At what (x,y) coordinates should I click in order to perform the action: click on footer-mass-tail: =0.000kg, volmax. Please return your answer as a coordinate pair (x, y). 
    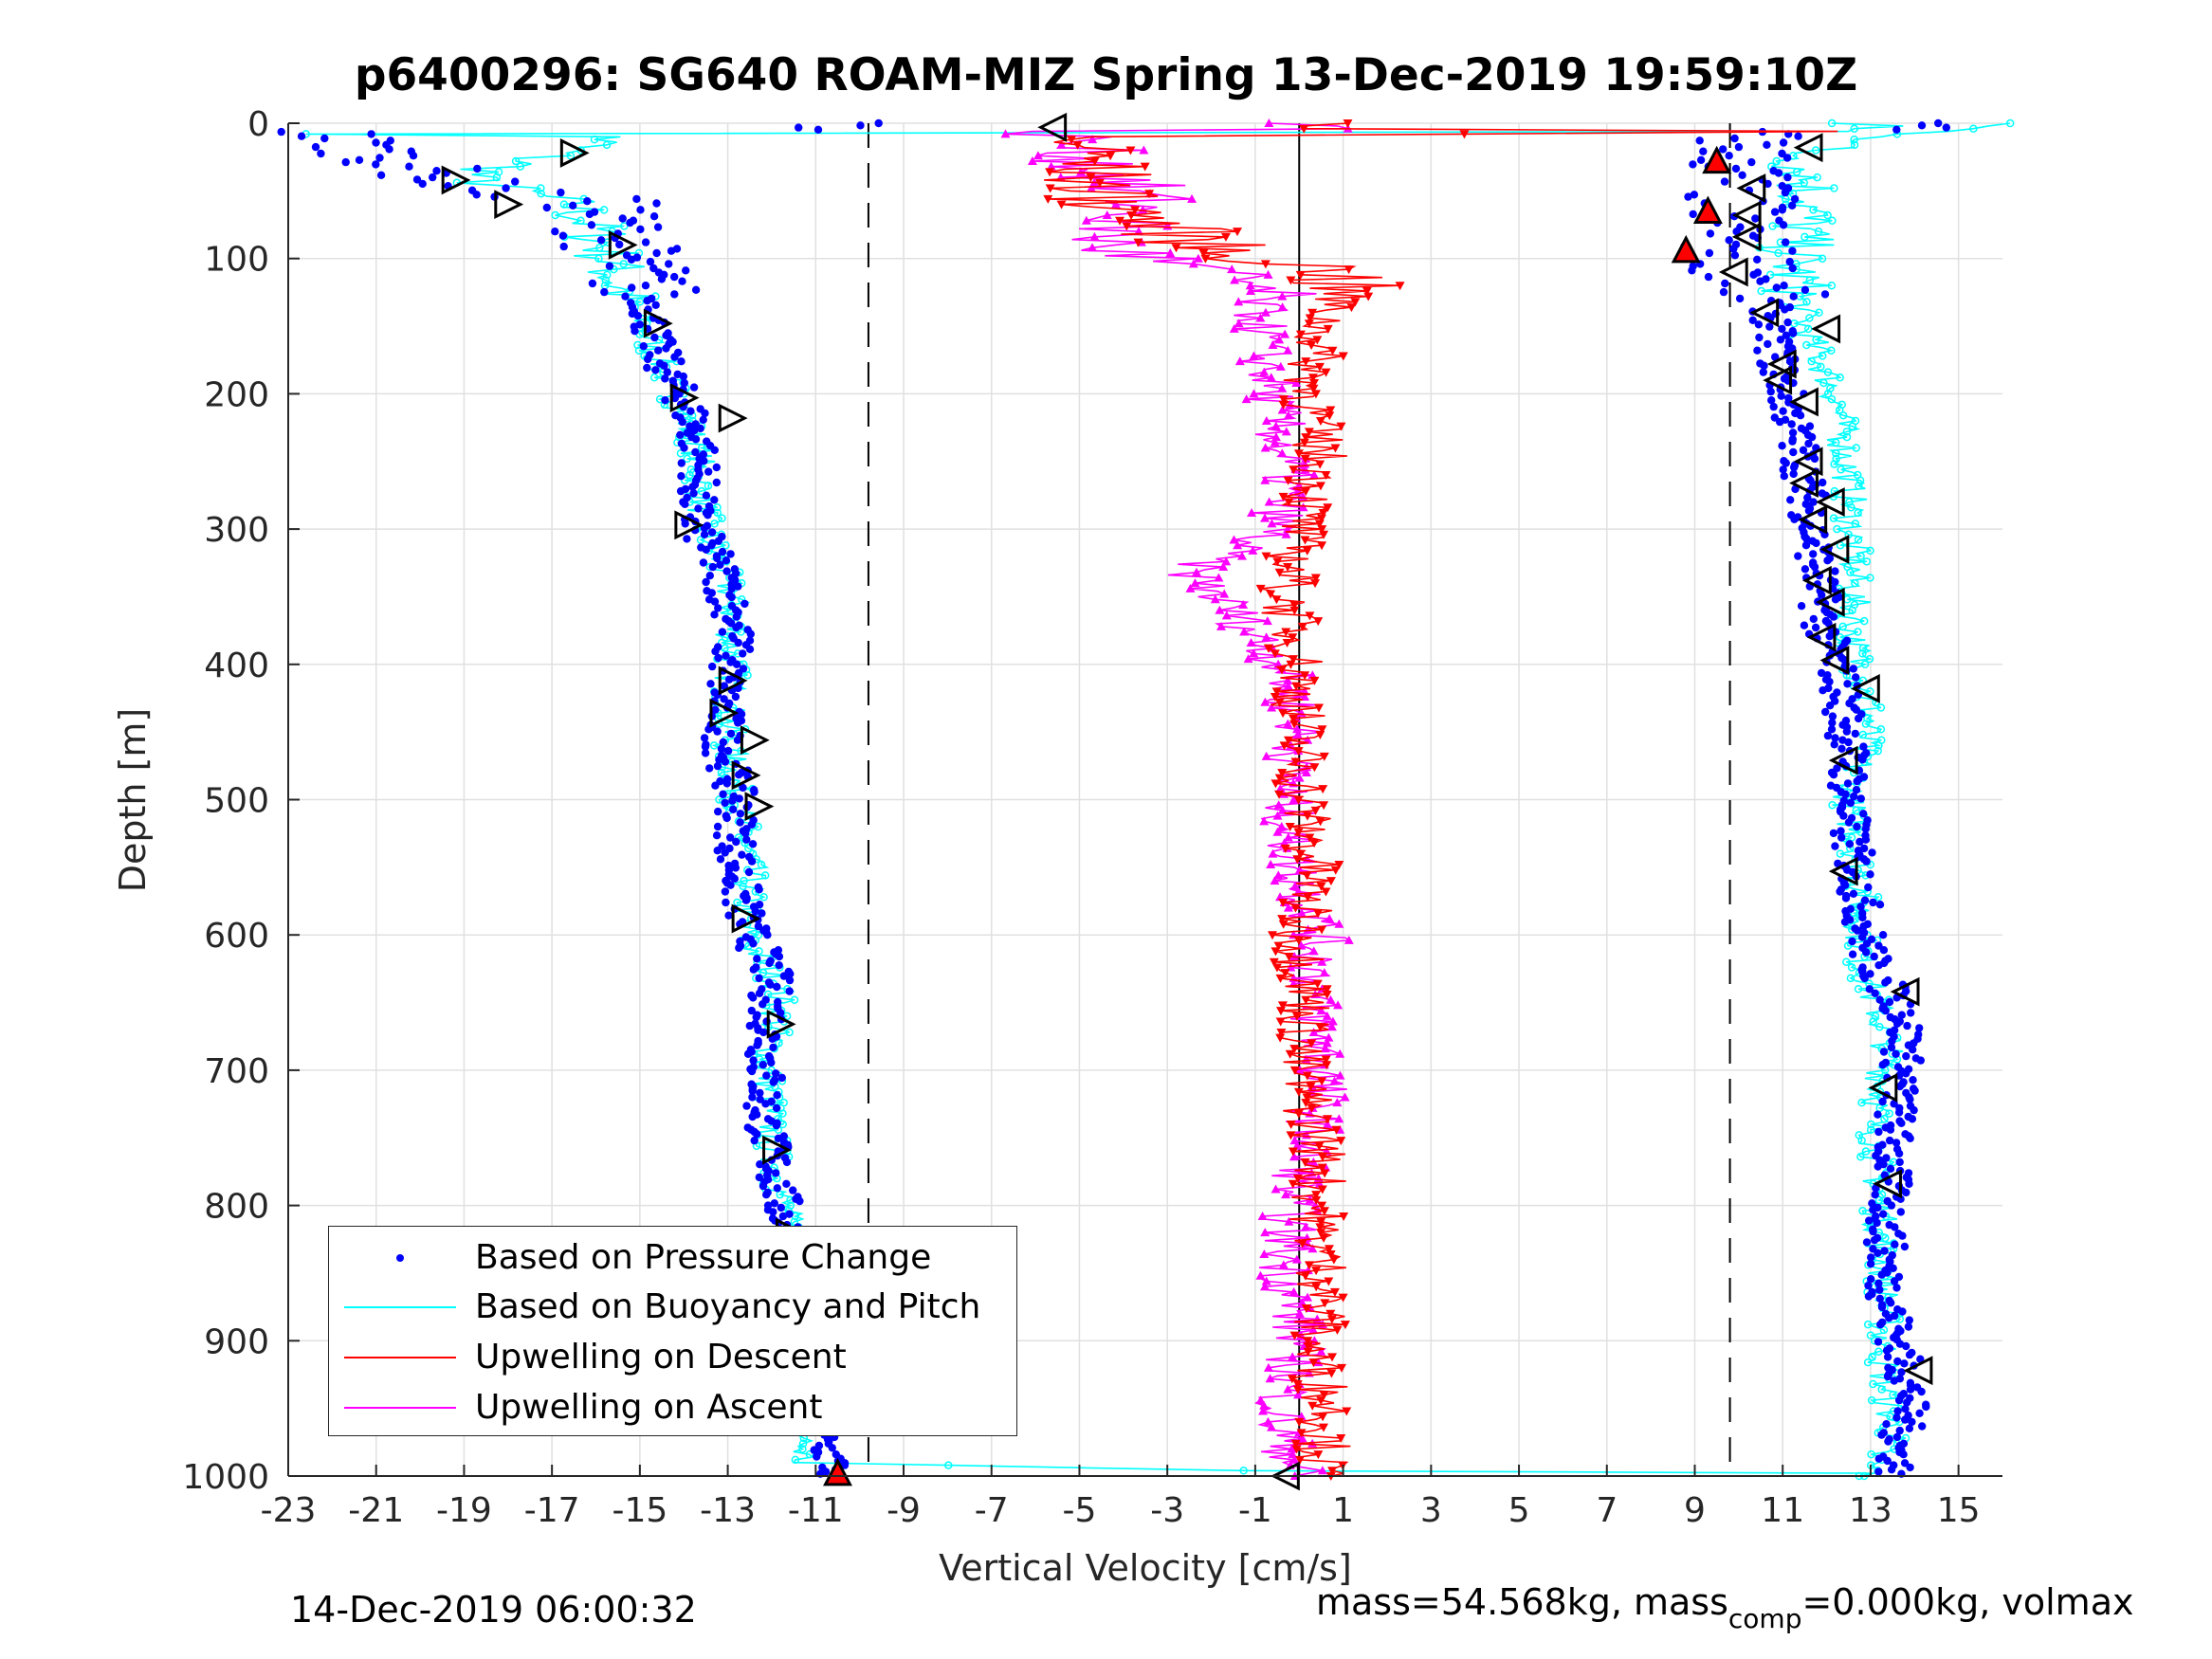
    Looking at the image, I should click on (1967, 1602).